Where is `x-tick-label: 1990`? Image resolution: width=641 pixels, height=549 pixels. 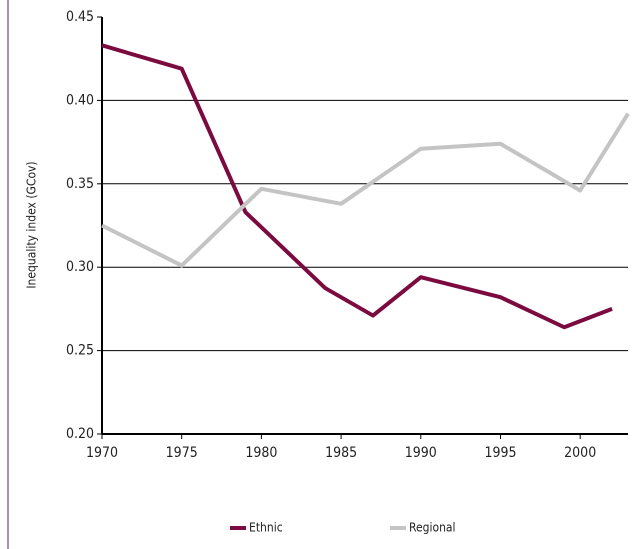 x-tick-label: 1990 is located at coordinates (421, 453).